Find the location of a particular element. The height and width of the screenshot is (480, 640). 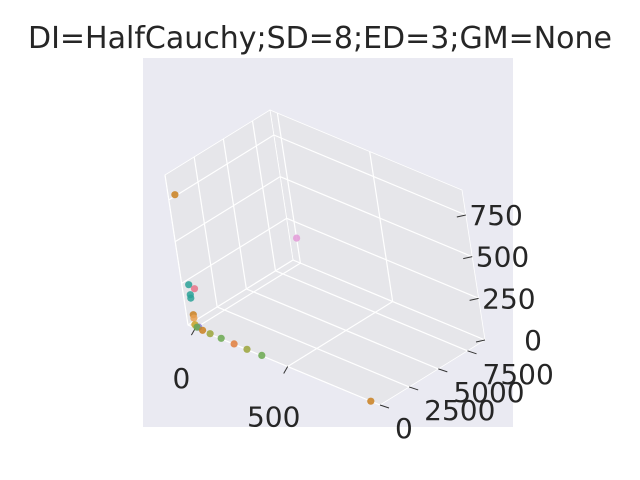

z-tick-label: 750 is located at coordinates (495, 215).